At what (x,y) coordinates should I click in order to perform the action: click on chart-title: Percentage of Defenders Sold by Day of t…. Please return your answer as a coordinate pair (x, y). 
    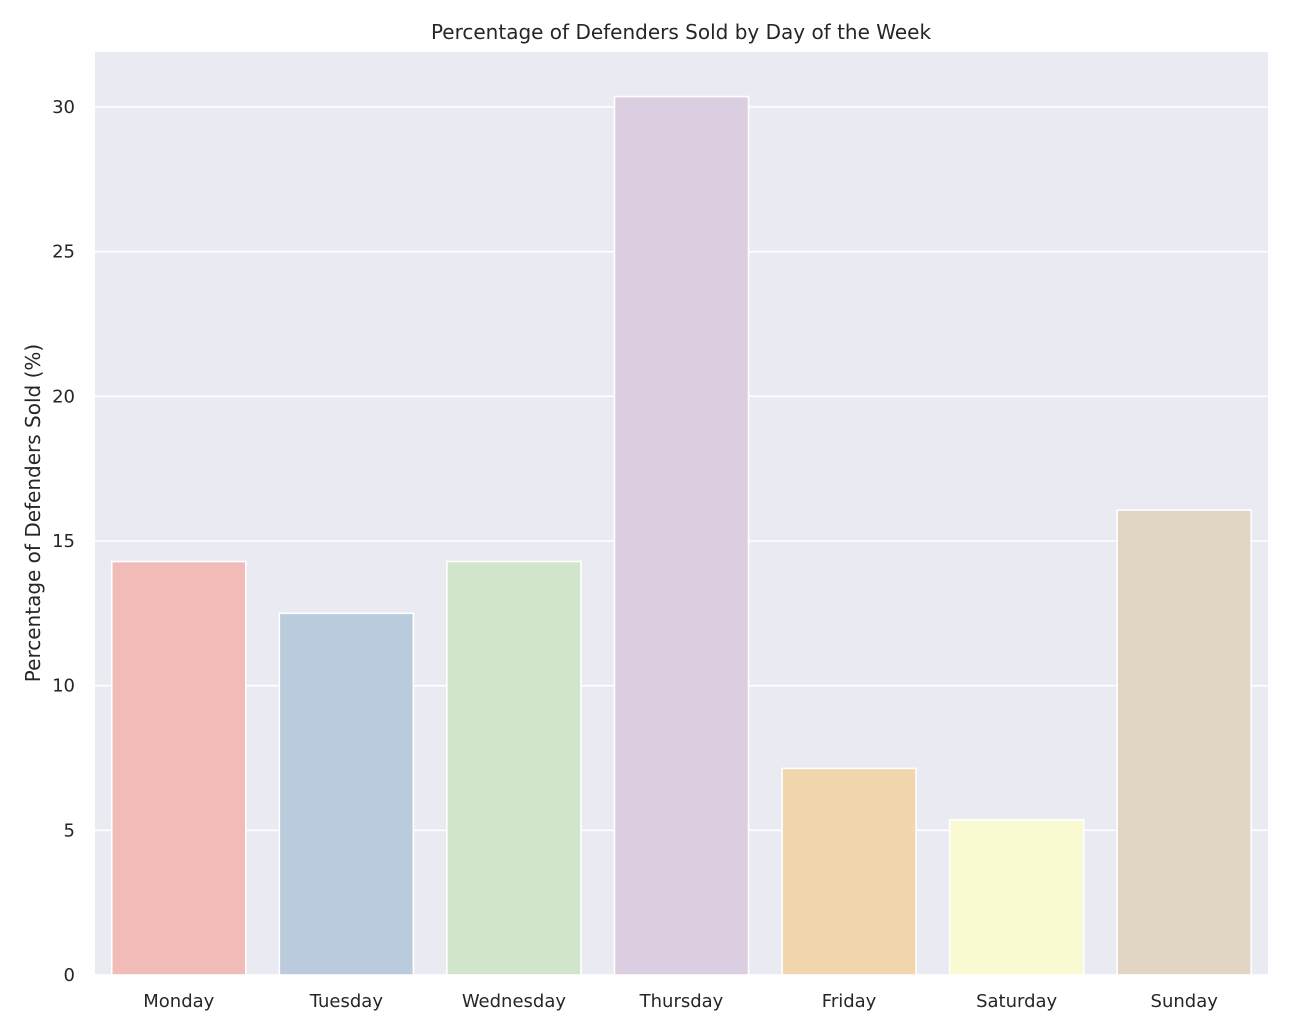
    Looking at the image, I should click on (681, 32).